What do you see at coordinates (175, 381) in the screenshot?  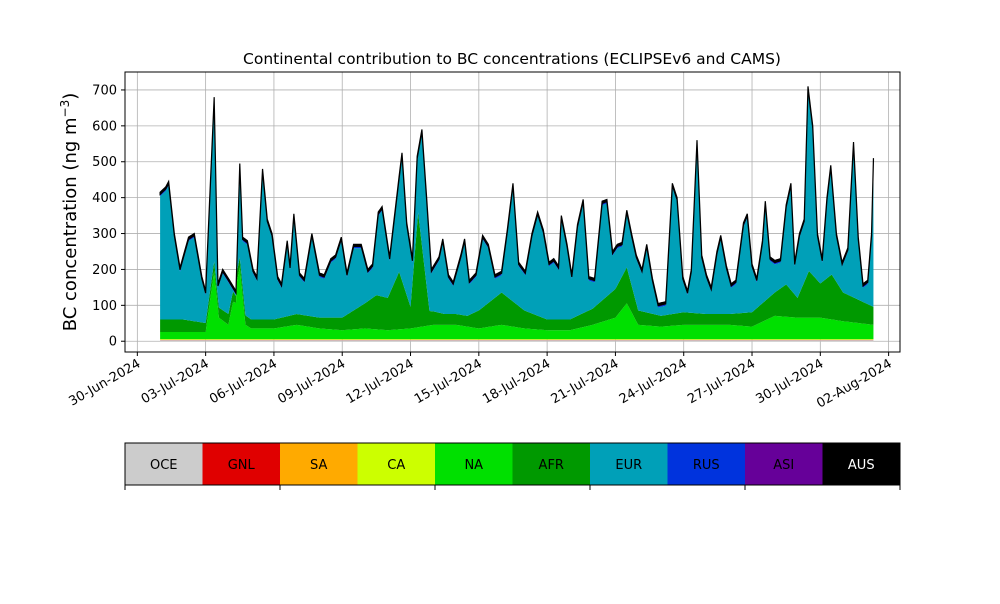 I see `x-tick-label: 03-Jul-2024` at bounding box center [175, 381].